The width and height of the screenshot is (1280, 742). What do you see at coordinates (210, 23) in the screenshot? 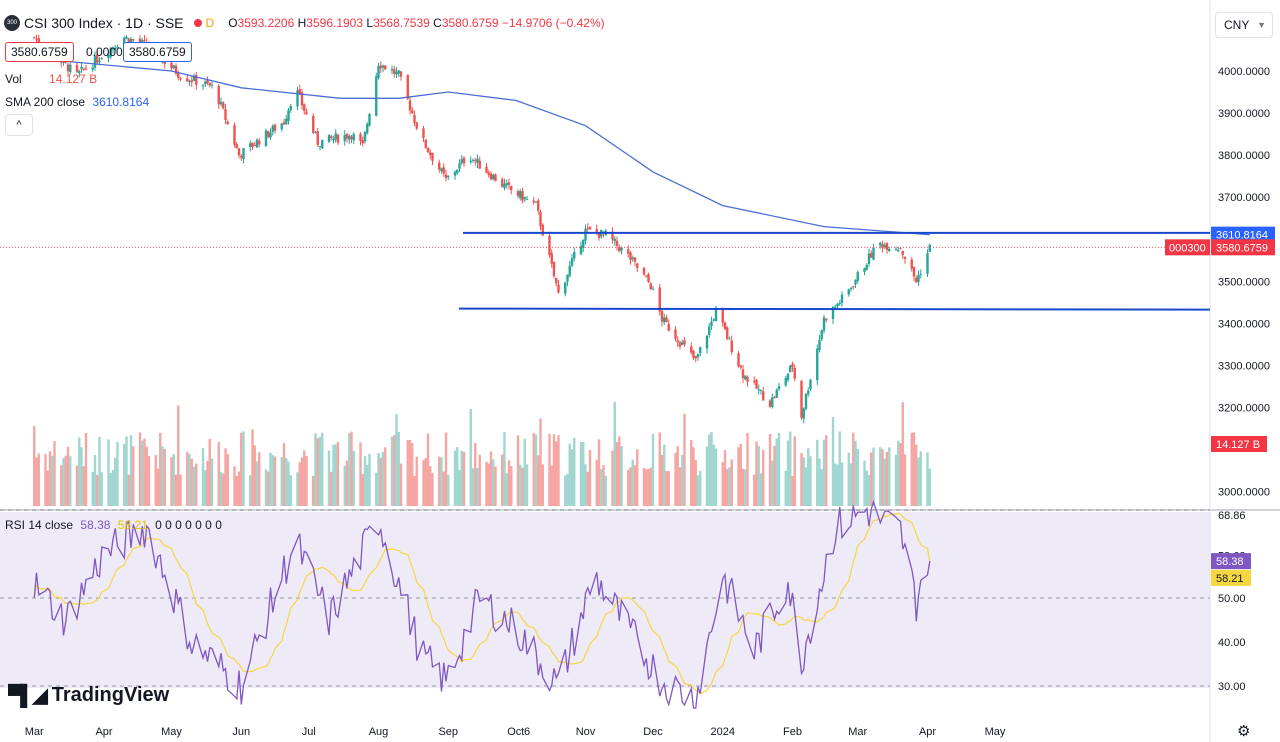
I see `delayed-data-badge: D` at bounding box center [210, 23].